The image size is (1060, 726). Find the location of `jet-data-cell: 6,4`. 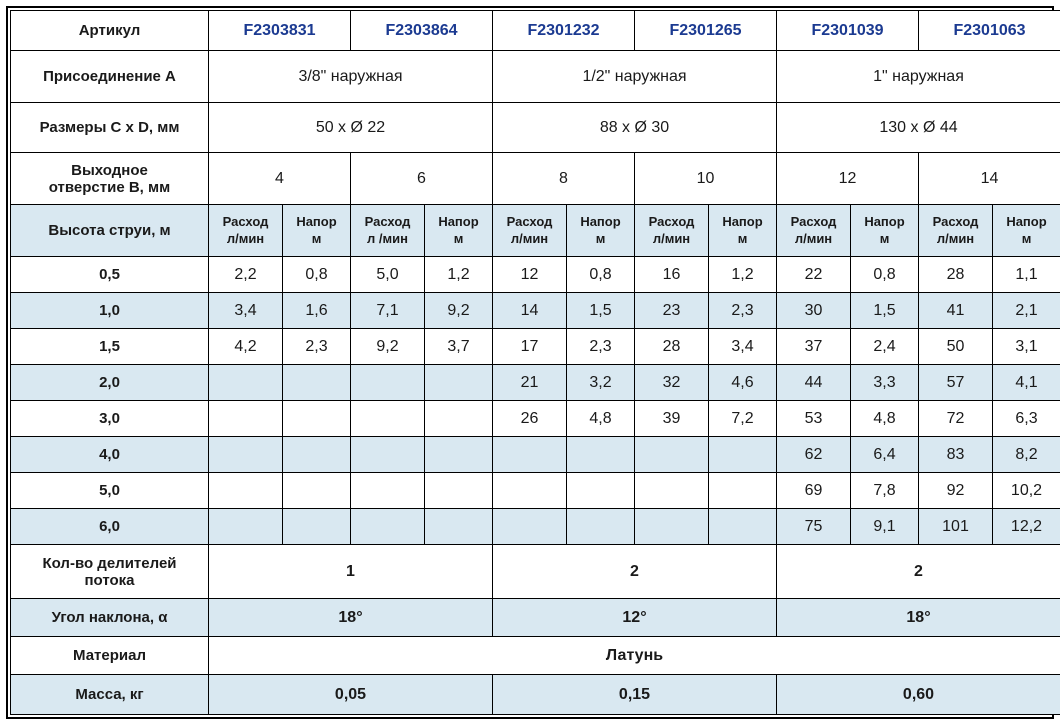

jet-data-cell: 6,4 is located at coordinates (884, 454).